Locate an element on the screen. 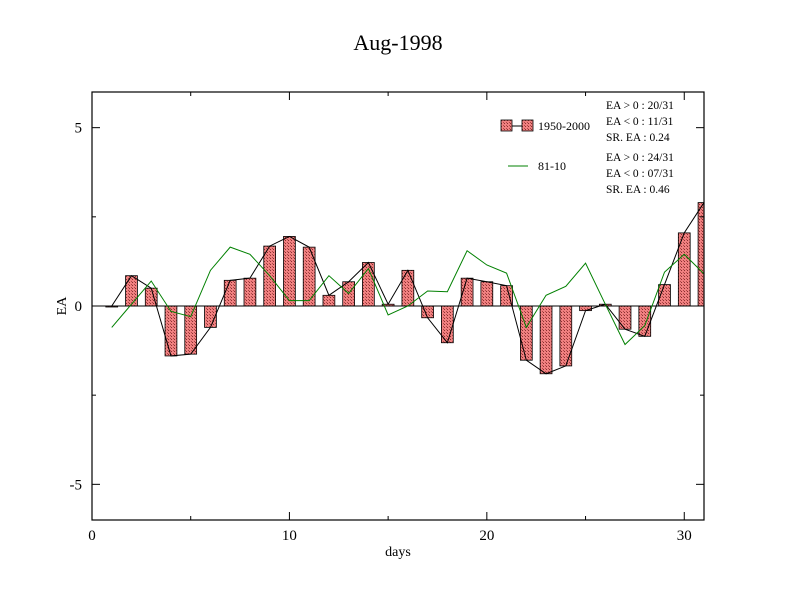 This screenshot has width=792, height=612. stat-ea-neg-1: EA < 0 : 11/31 is located at coordinates (640, 122).